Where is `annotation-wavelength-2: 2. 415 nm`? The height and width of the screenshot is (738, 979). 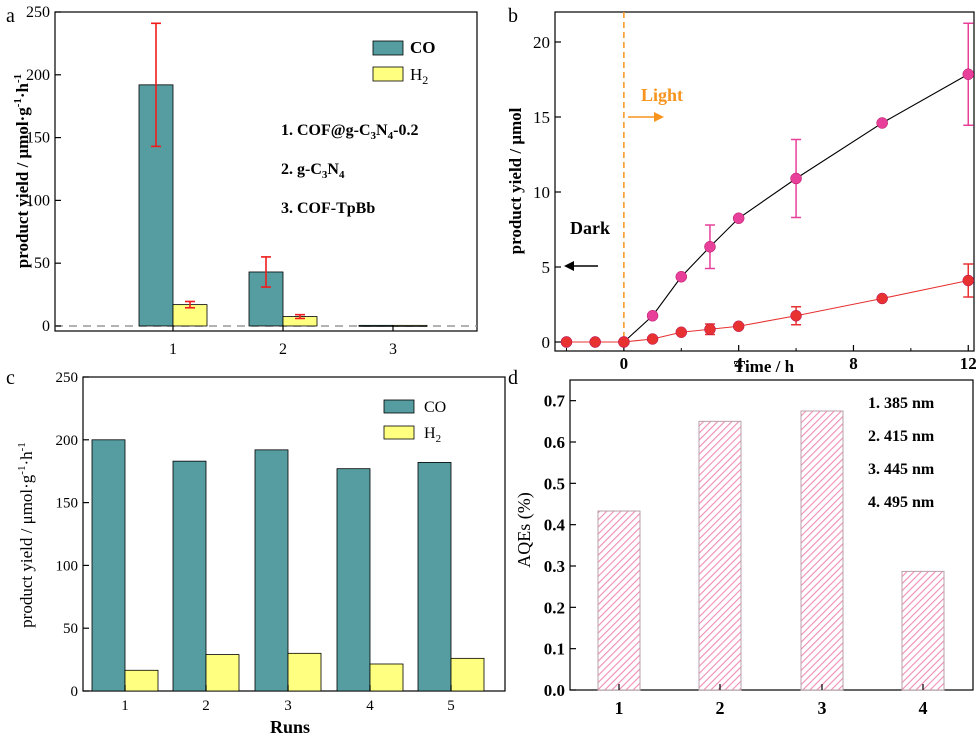
annotation-wavelength-2: 2. 415 nm is located at coordinates (901, 436).